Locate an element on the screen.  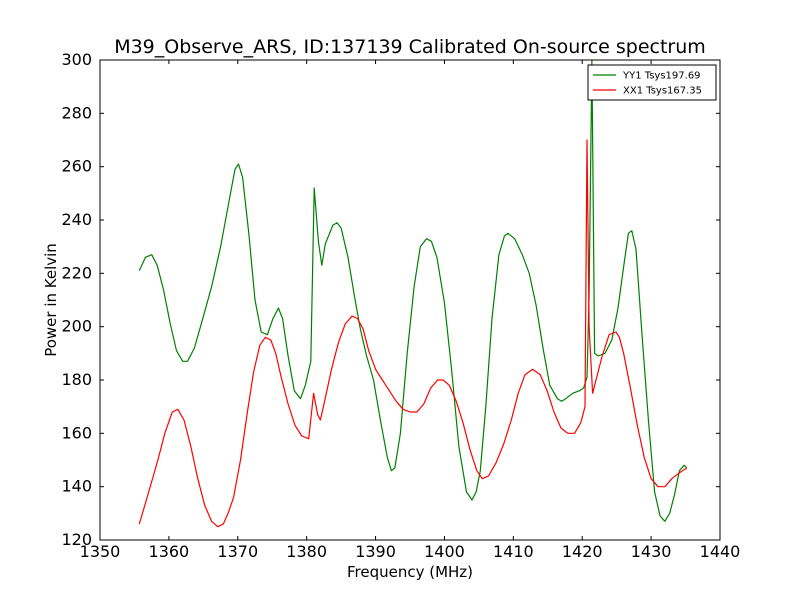
y-tick-label: 300 is located at coordinates (76, 59).